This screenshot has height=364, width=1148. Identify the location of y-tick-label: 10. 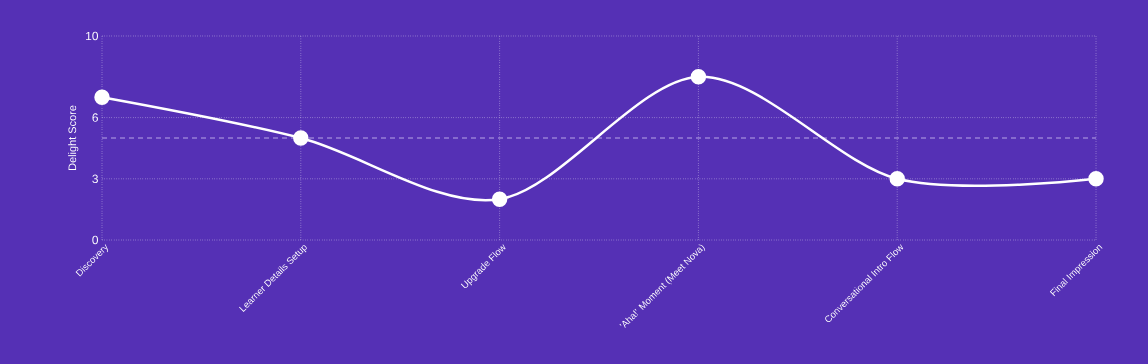
(92, 36).